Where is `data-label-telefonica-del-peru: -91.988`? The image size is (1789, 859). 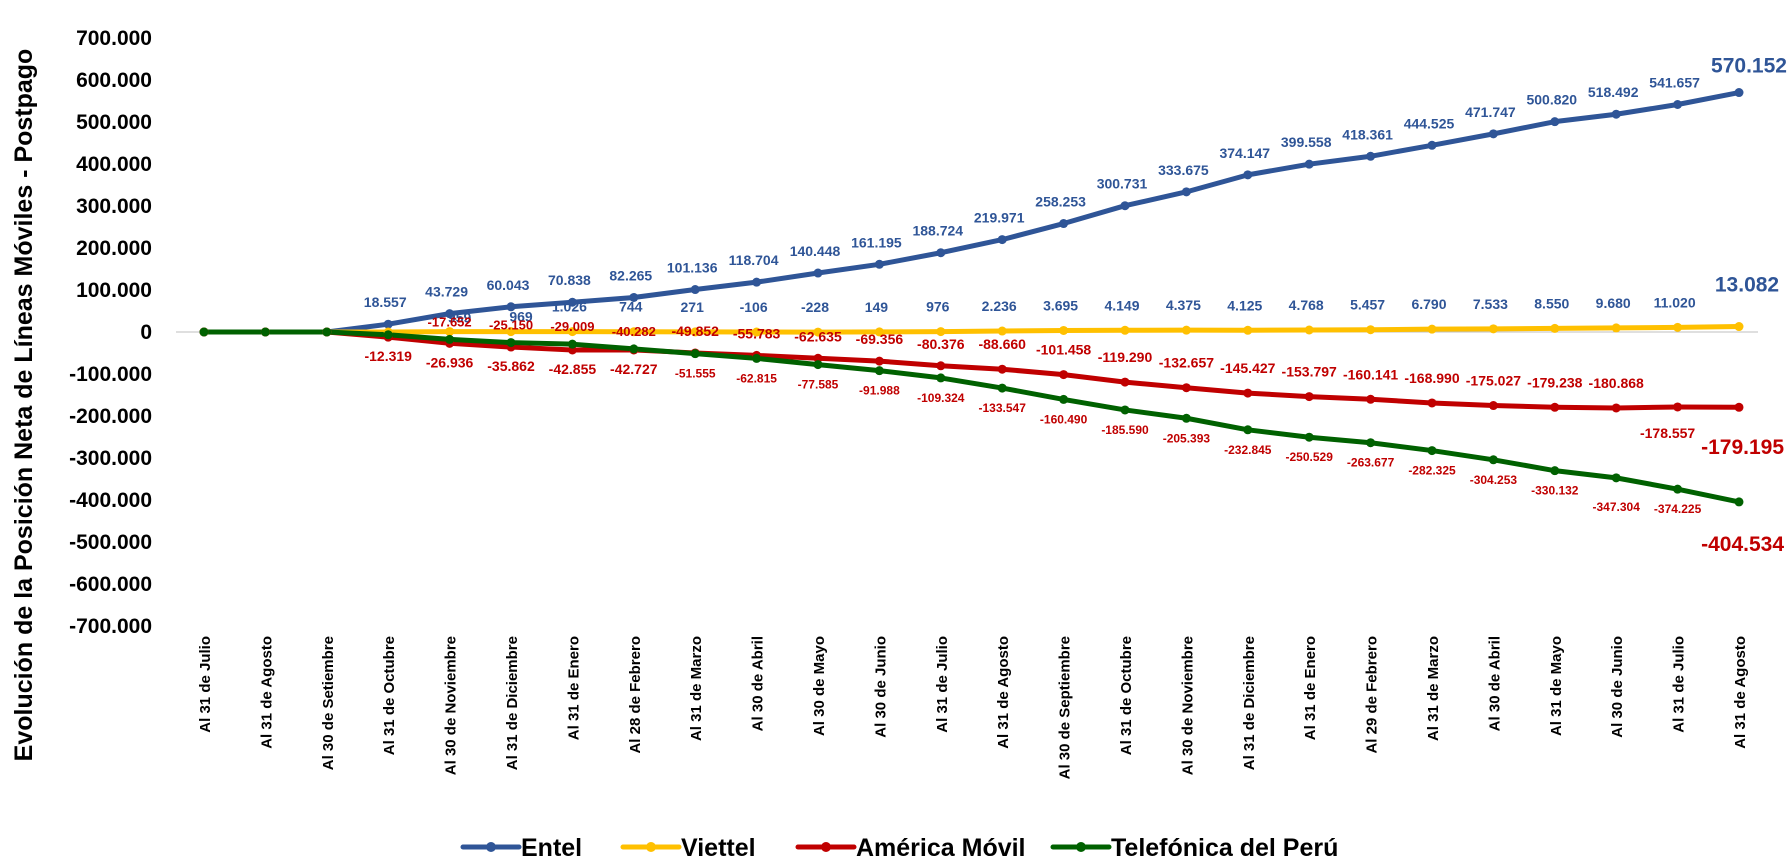
data-label-telefonica-del-peru: -91.988 is located at coordinates (879, 391).